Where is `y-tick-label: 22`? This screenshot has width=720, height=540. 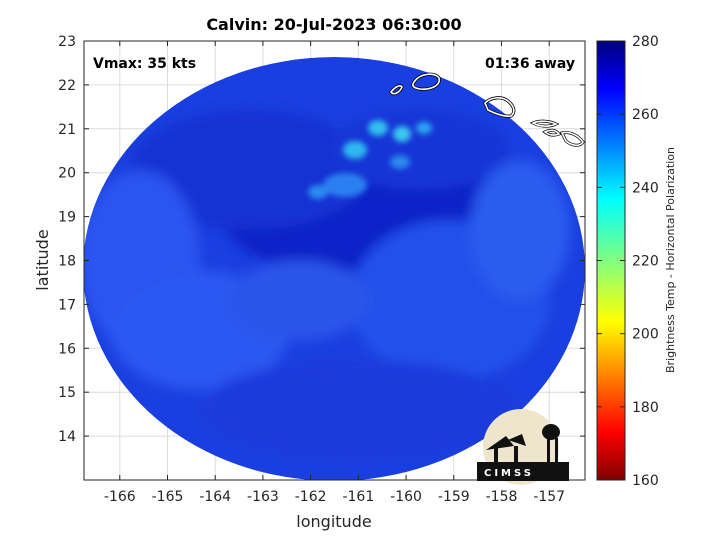
y-tick-label: 22 is located at coordinates (67, 86).